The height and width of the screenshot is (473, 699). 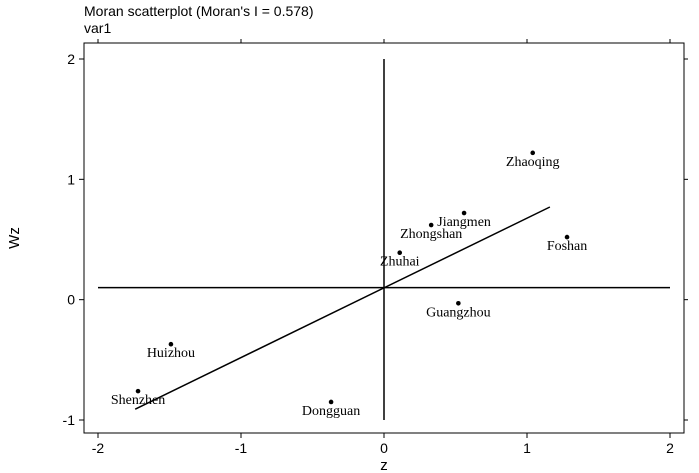 I want to click on point-label: Shenzhen, so click(x=138, y=400).